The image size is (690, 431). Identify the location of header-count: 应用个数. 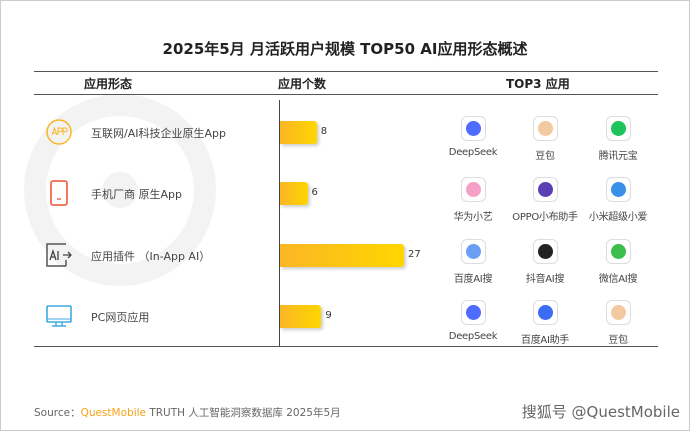
(302, 84).